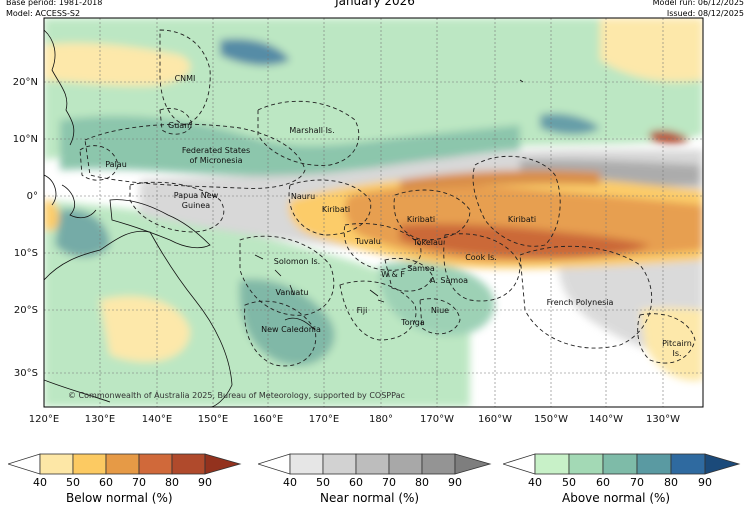 Image resolution: width=750 pixels, height=505 pixels. Describe the element at coordinates (408, 274) in the screenshot. I see `eez-wallis-samoa` at that location.